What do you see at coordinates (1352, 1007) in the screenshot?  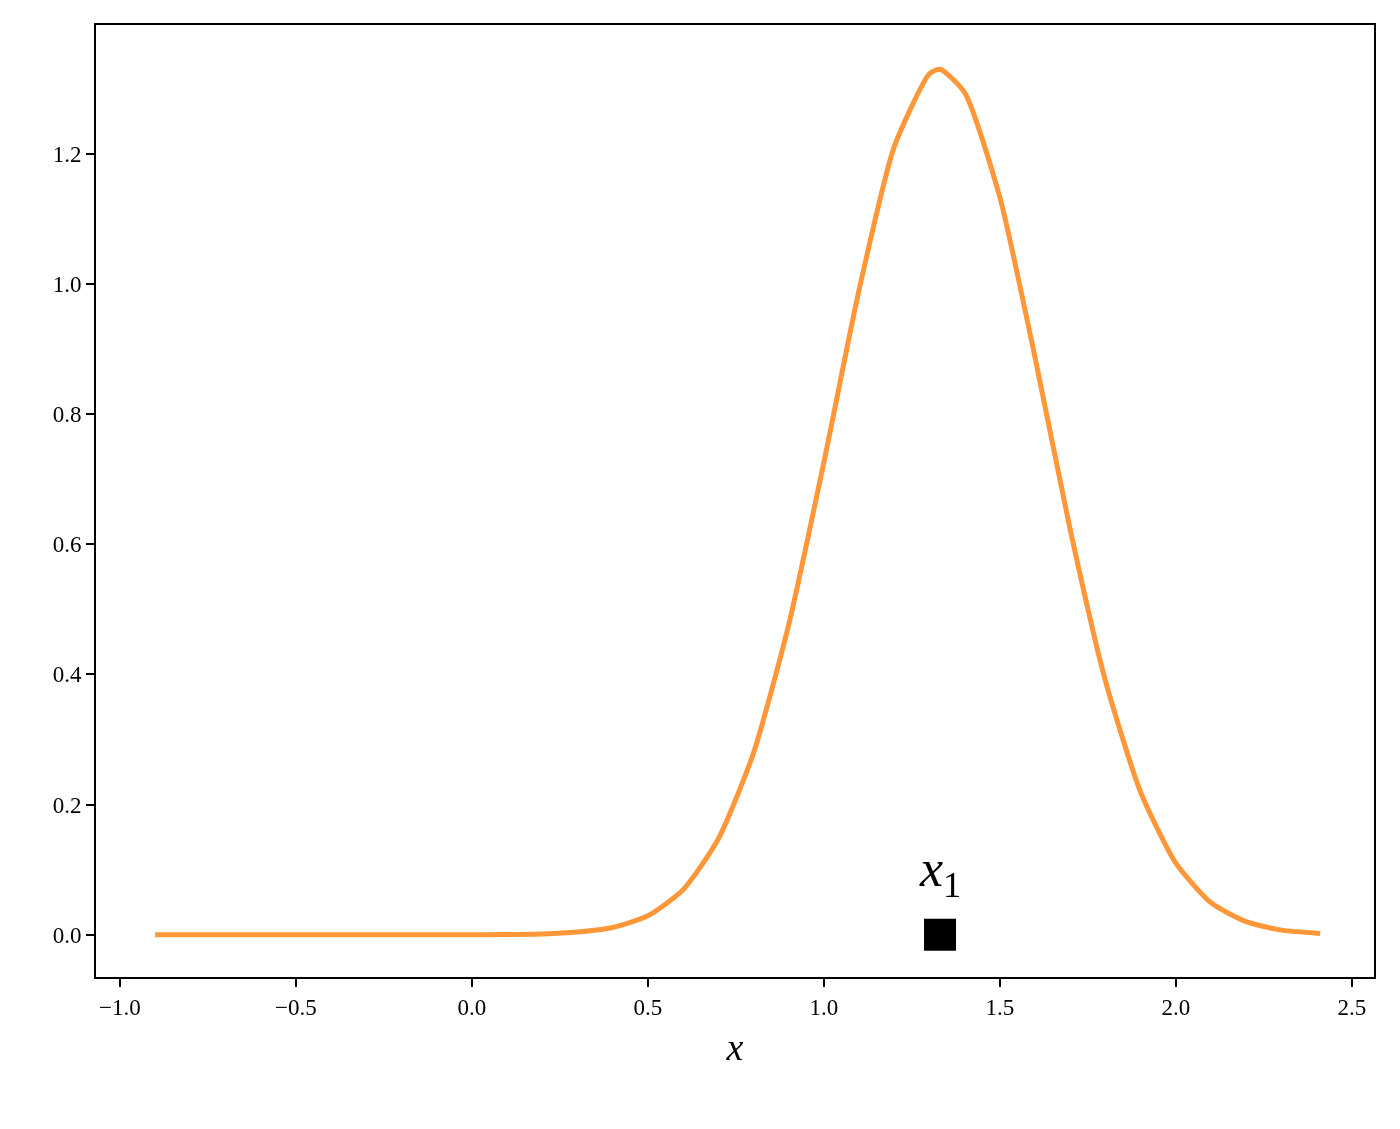 I see `x-tick-label: 2.5` at bounding box center [1352, 1007].